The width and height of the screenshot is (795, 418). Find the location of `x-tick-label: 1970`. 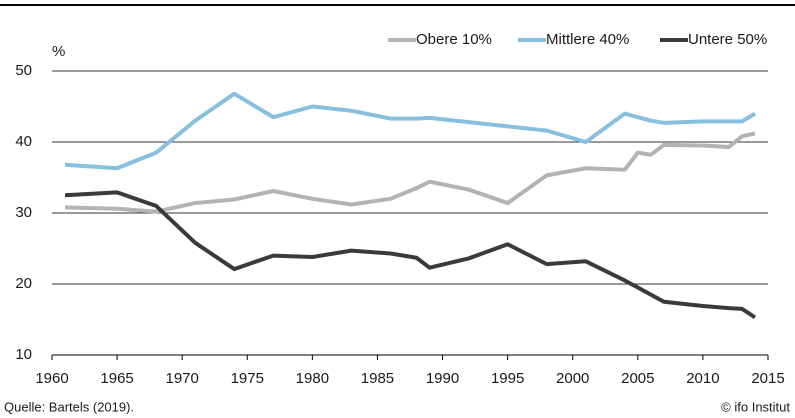

x-tick-label: 1970 is located at coordinates (181, 378).